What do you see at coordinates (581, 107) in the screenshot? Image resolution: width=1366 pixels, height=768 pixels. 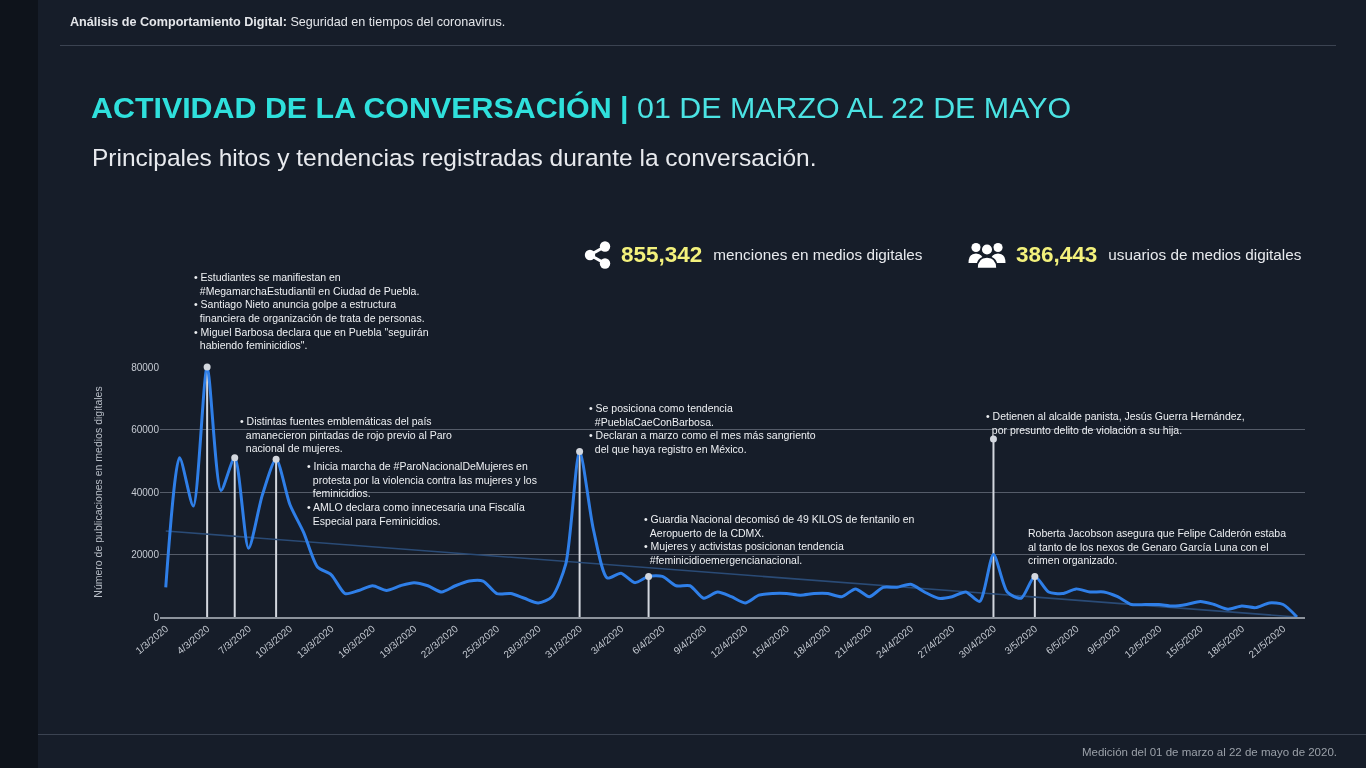 I see `chart-title: ACTIVIDAD DE LA CONVERSACIÓN | 01 DE MARZO AL 22 DE MAYO` at bounding box center [581, 107].